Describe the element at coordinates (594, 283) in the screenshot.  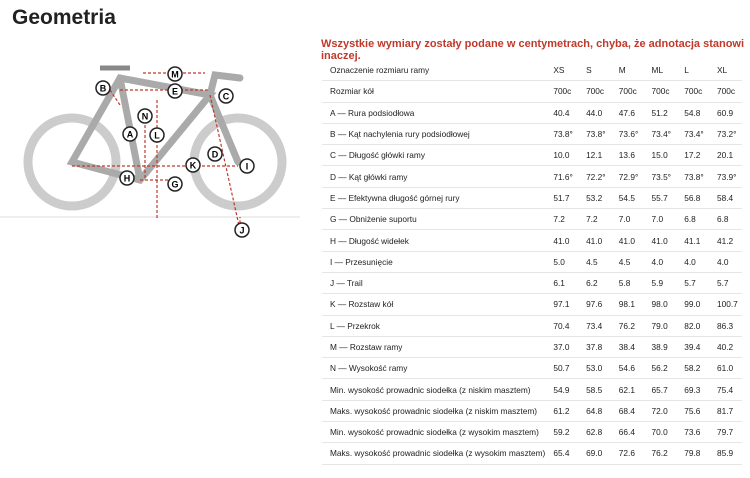
I see `cell-value: 6.2` at that location.